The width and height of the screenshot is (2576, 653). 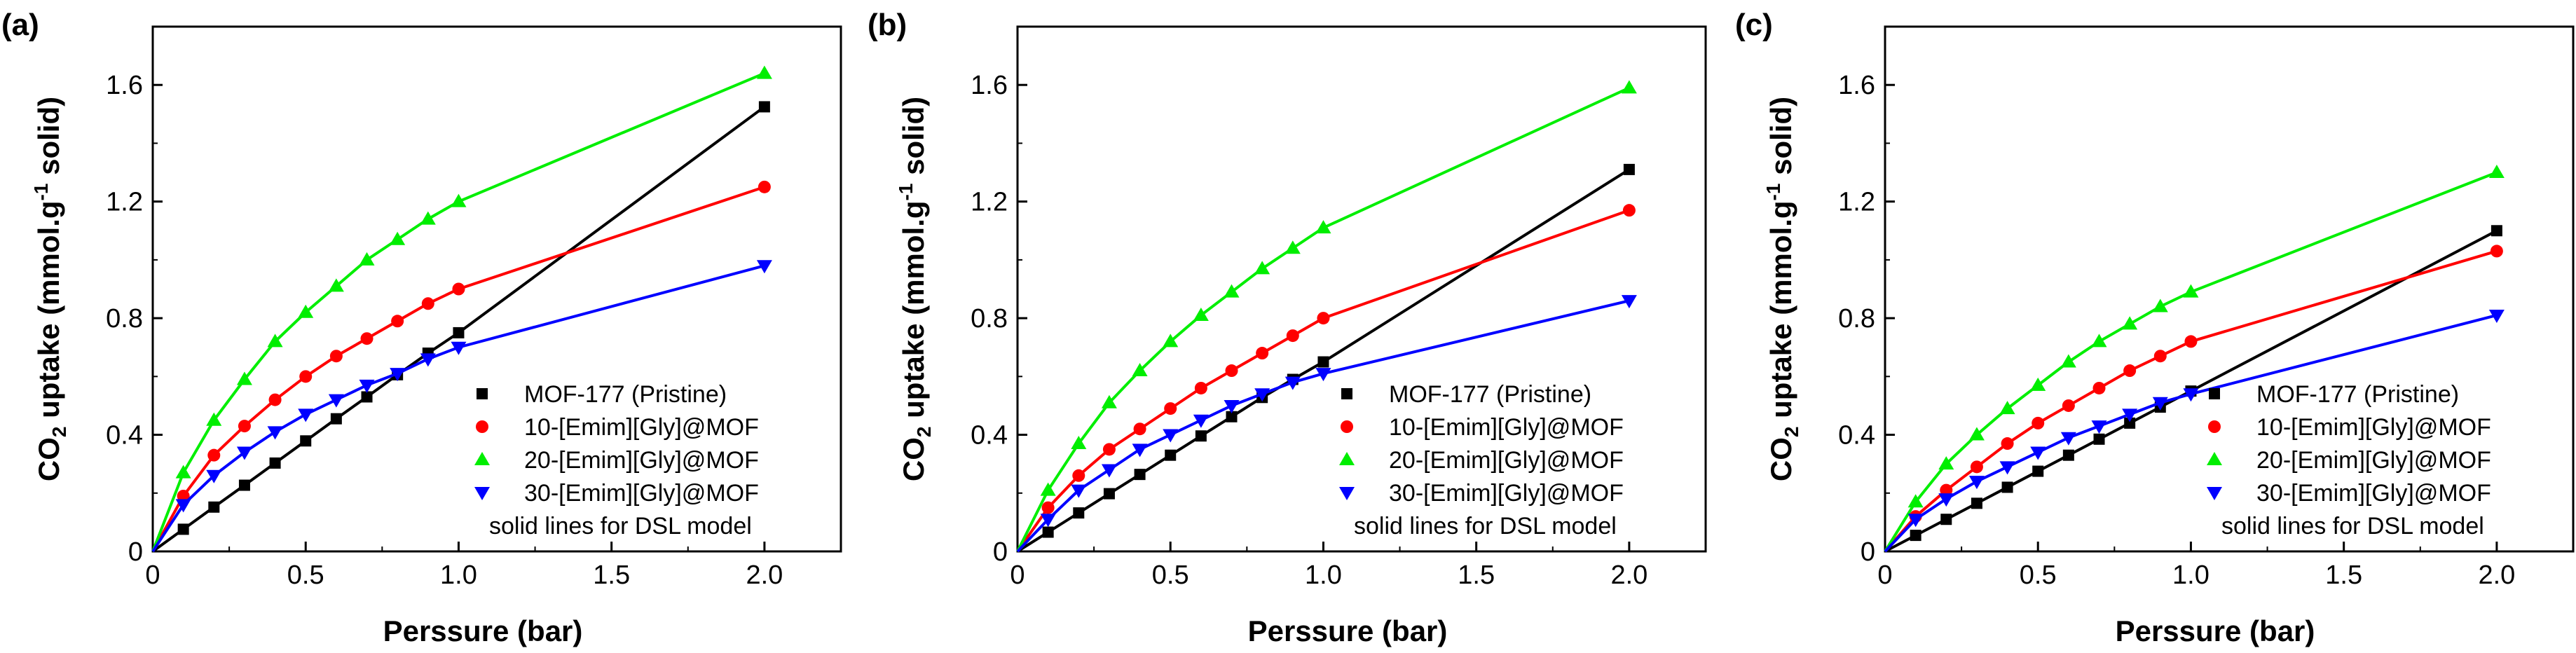 What do you see at coordinates (124, 319) in the screenshot?
I see `y-tick-label: 0.8` at bounding box center [124, 319].